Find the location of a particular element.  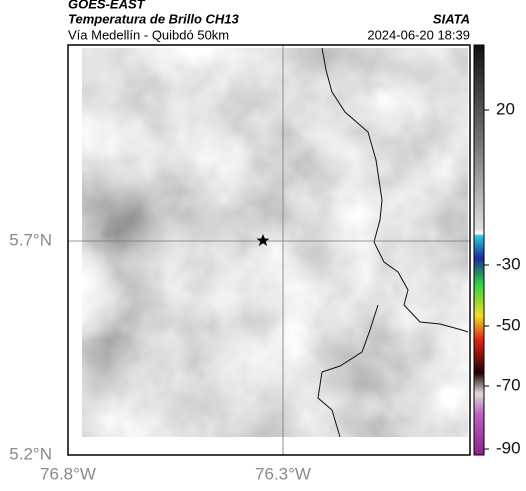

colorbar-tick-label: -30 is located at coordinates (508, 263).